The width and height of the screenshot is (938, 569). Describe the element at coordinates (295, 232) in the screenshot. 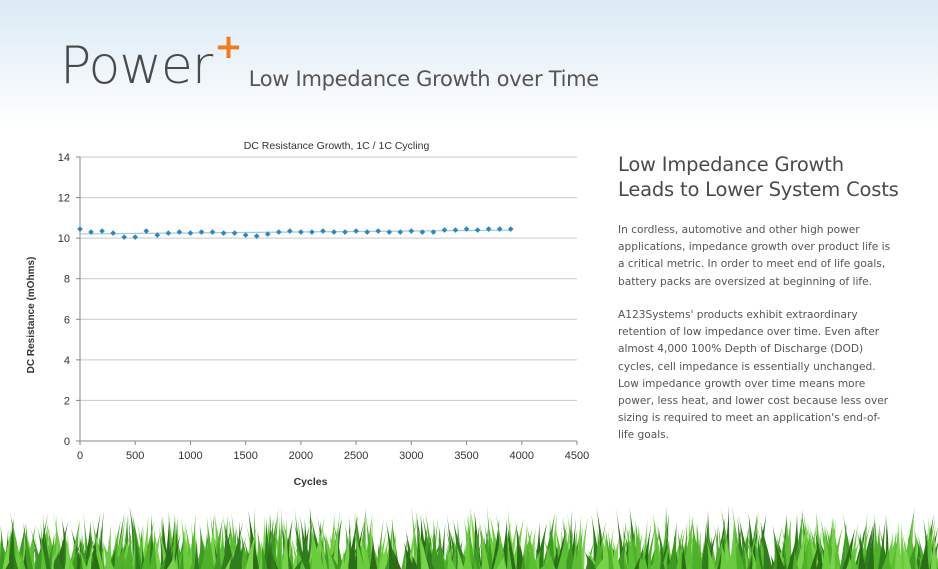

I see `trend-line` at that location.